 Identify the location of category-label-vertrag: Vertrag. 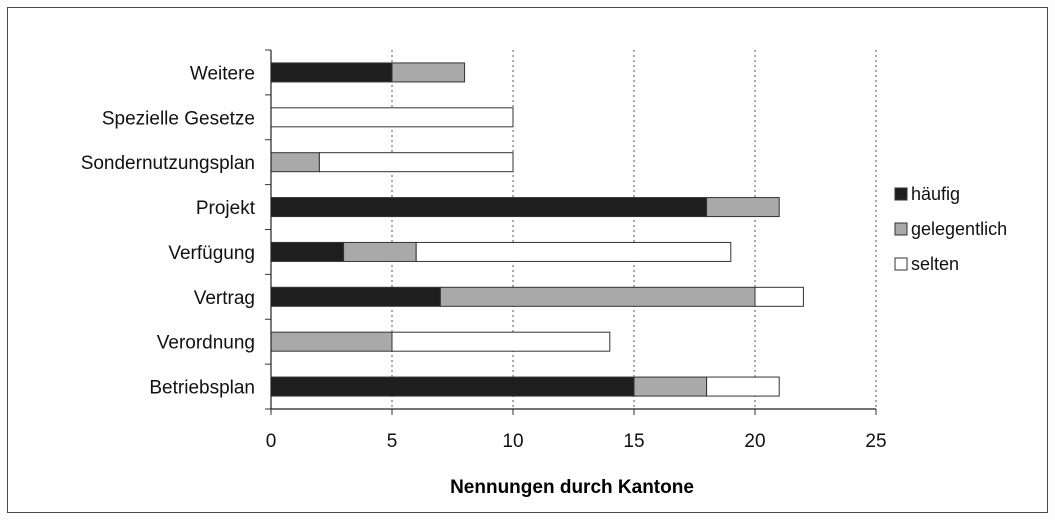
(224, 298).